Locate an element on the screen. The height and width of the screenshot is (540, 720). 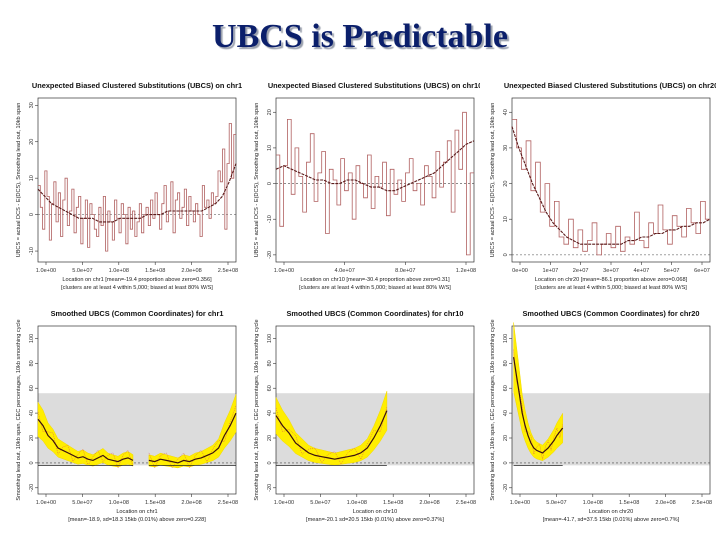
x-tick-label: 4e+07 is located at coordinates (641, 271).